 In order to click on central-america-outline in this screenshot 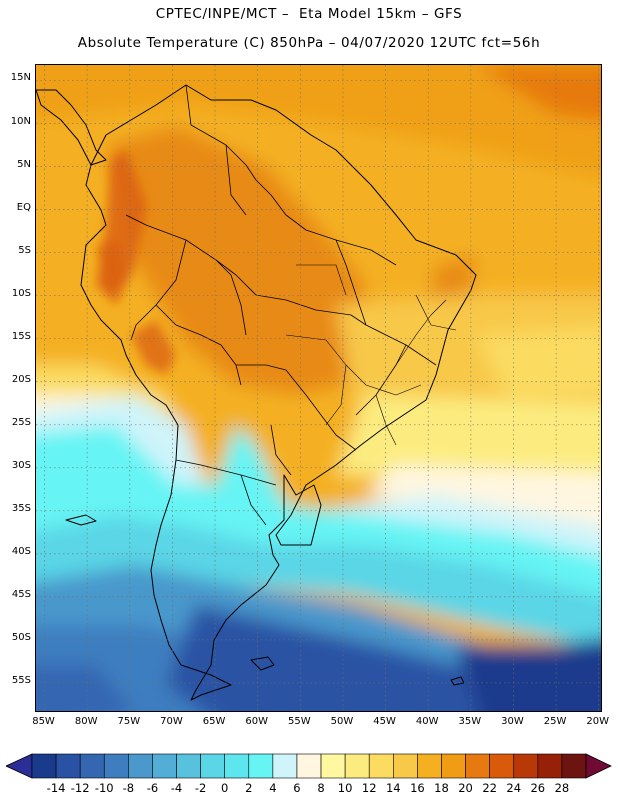, I will do `click(71, 127)`.